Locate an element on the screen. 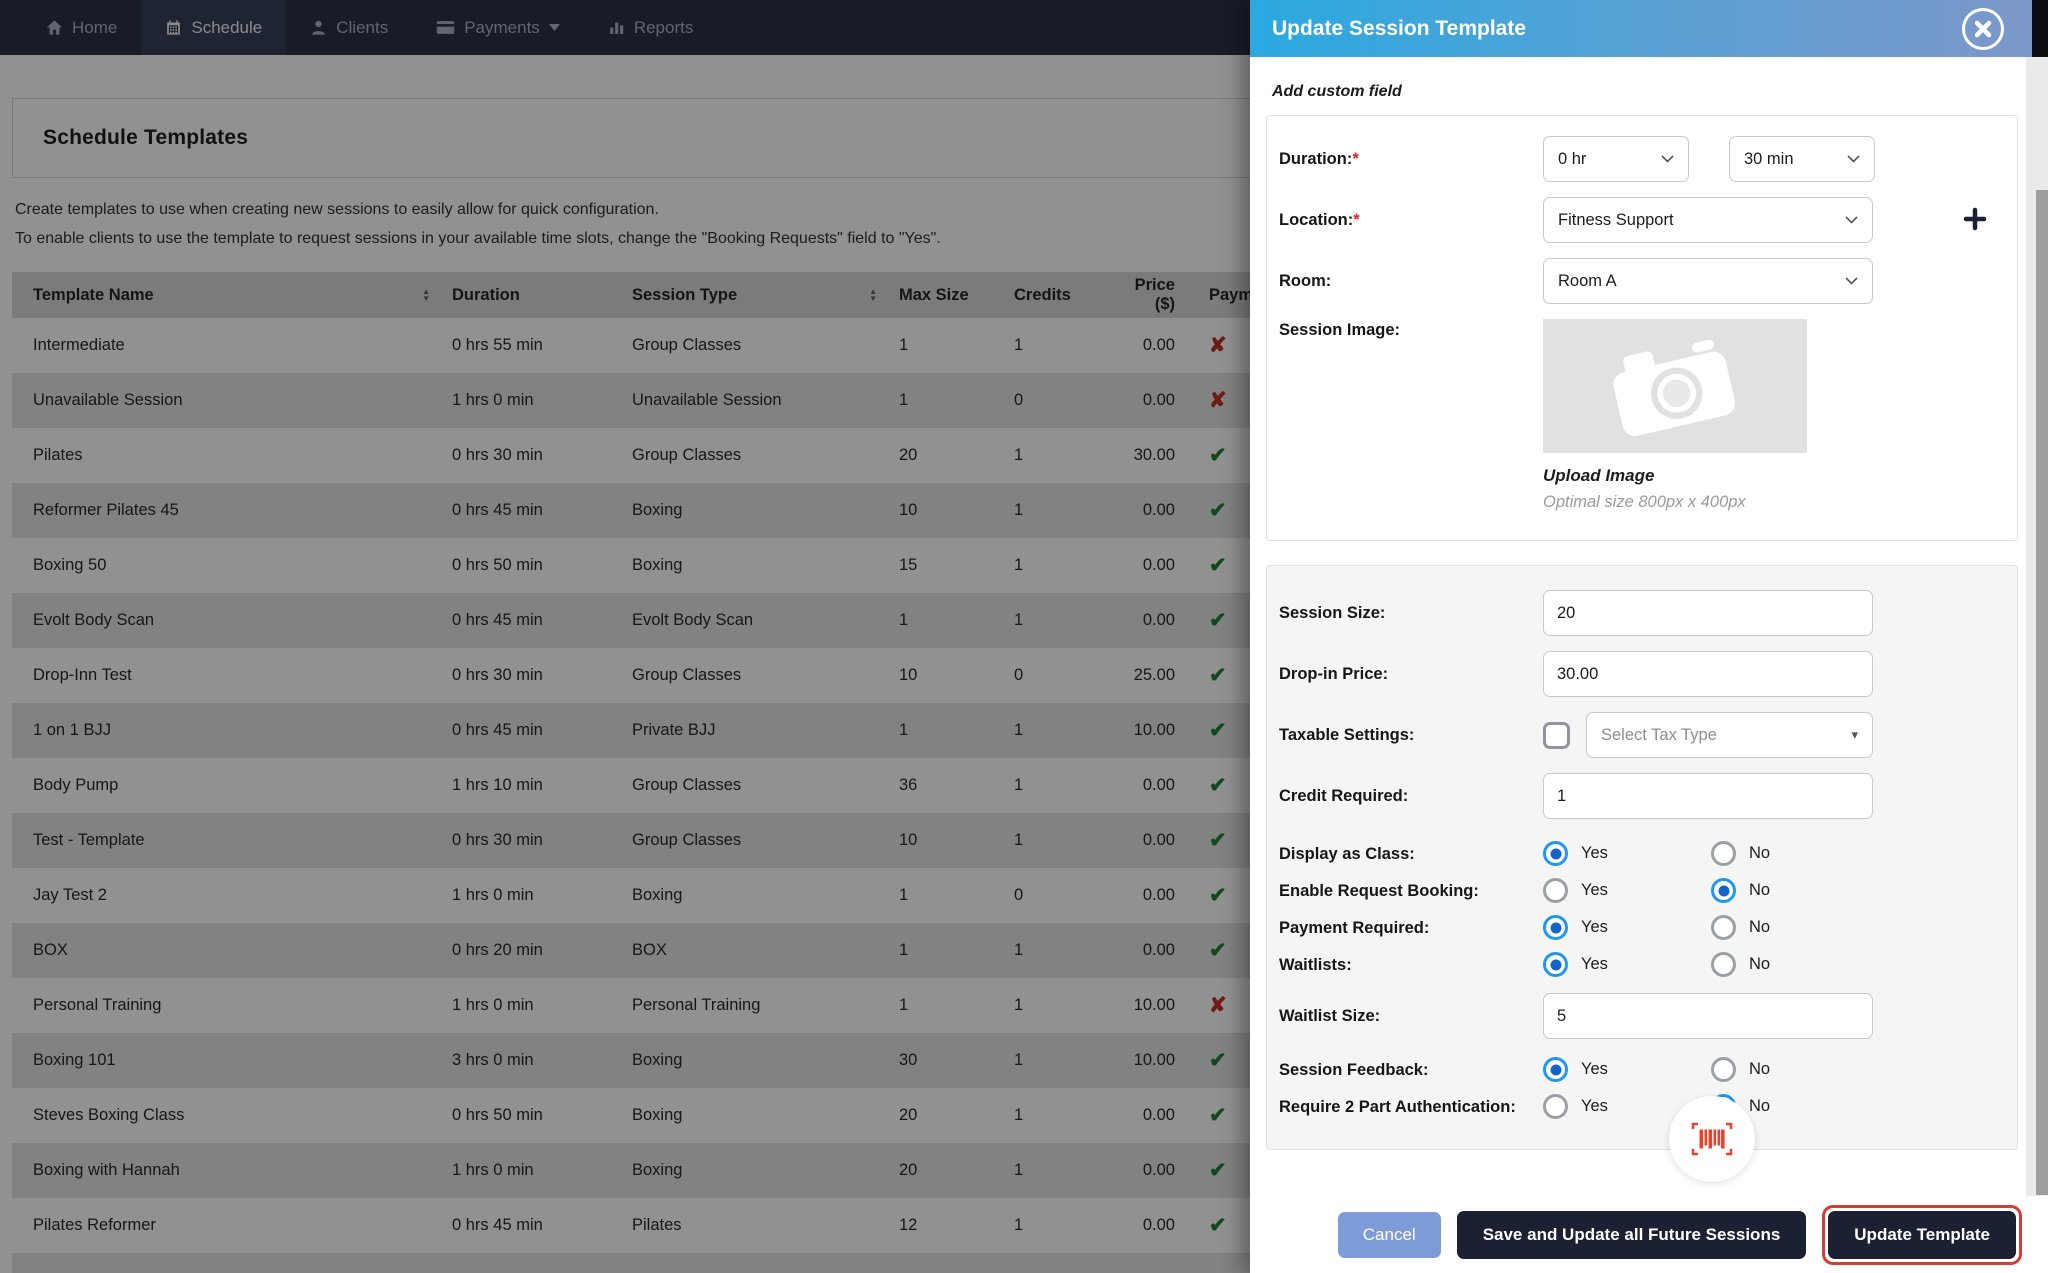 This screenshot has width=2048, height=1273. update-template-button: Update Template is located at coordinates (1922, 1234).